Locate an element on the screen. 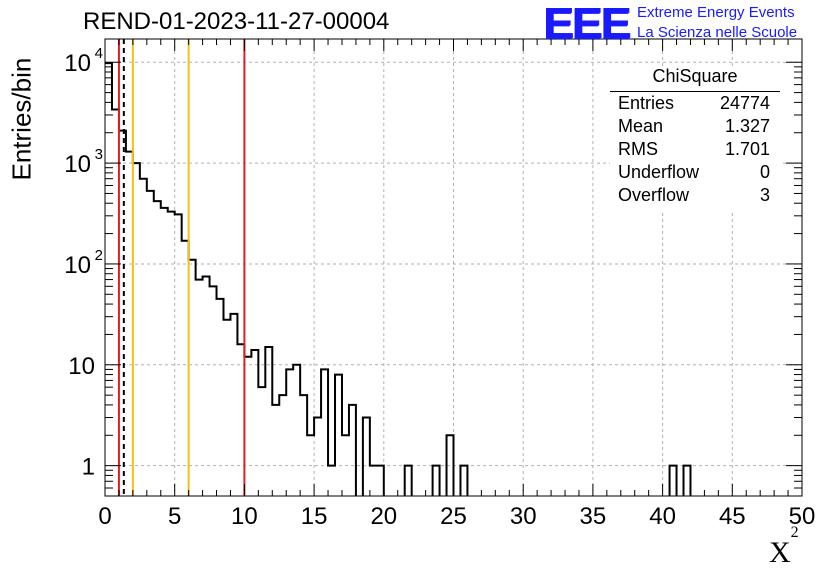  stats-row-underflow: Underflow 0 is located at coordinates (698, 173).